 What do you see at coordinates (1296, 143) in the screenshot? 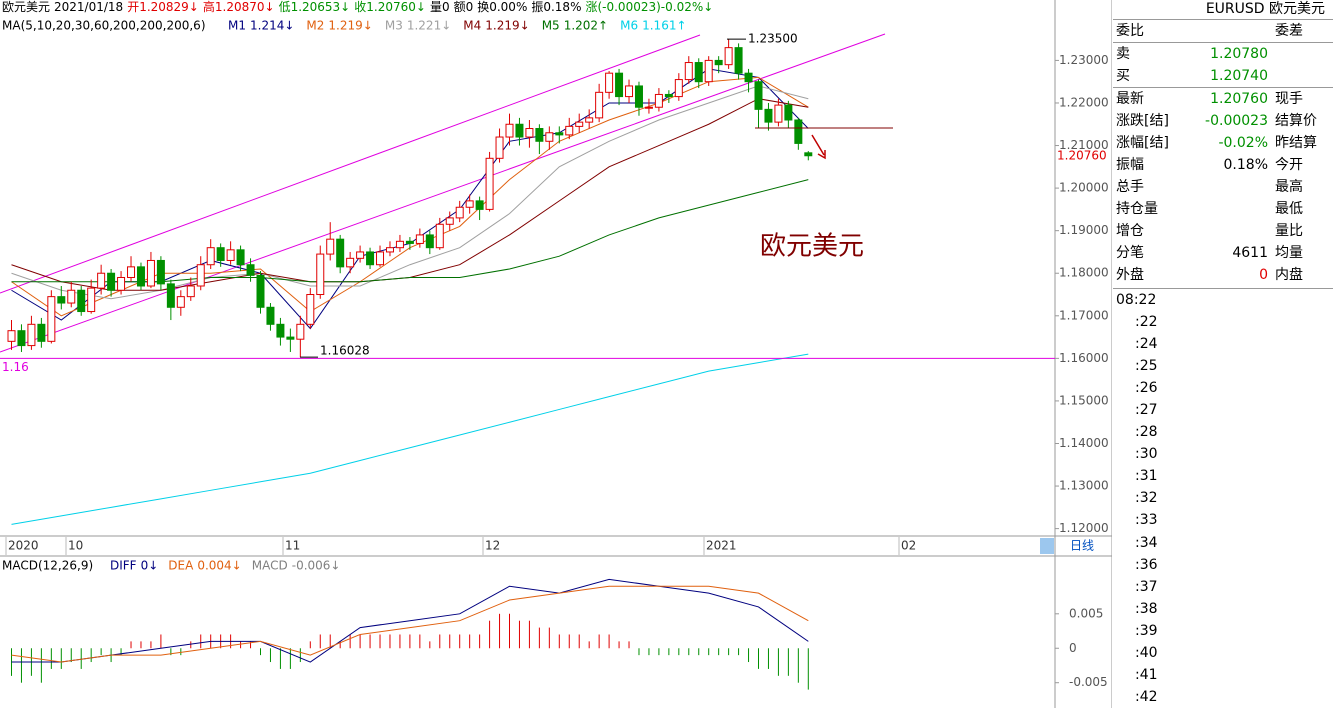
I see `quote-label: 昨结算` at bounding box center [1296, 143].